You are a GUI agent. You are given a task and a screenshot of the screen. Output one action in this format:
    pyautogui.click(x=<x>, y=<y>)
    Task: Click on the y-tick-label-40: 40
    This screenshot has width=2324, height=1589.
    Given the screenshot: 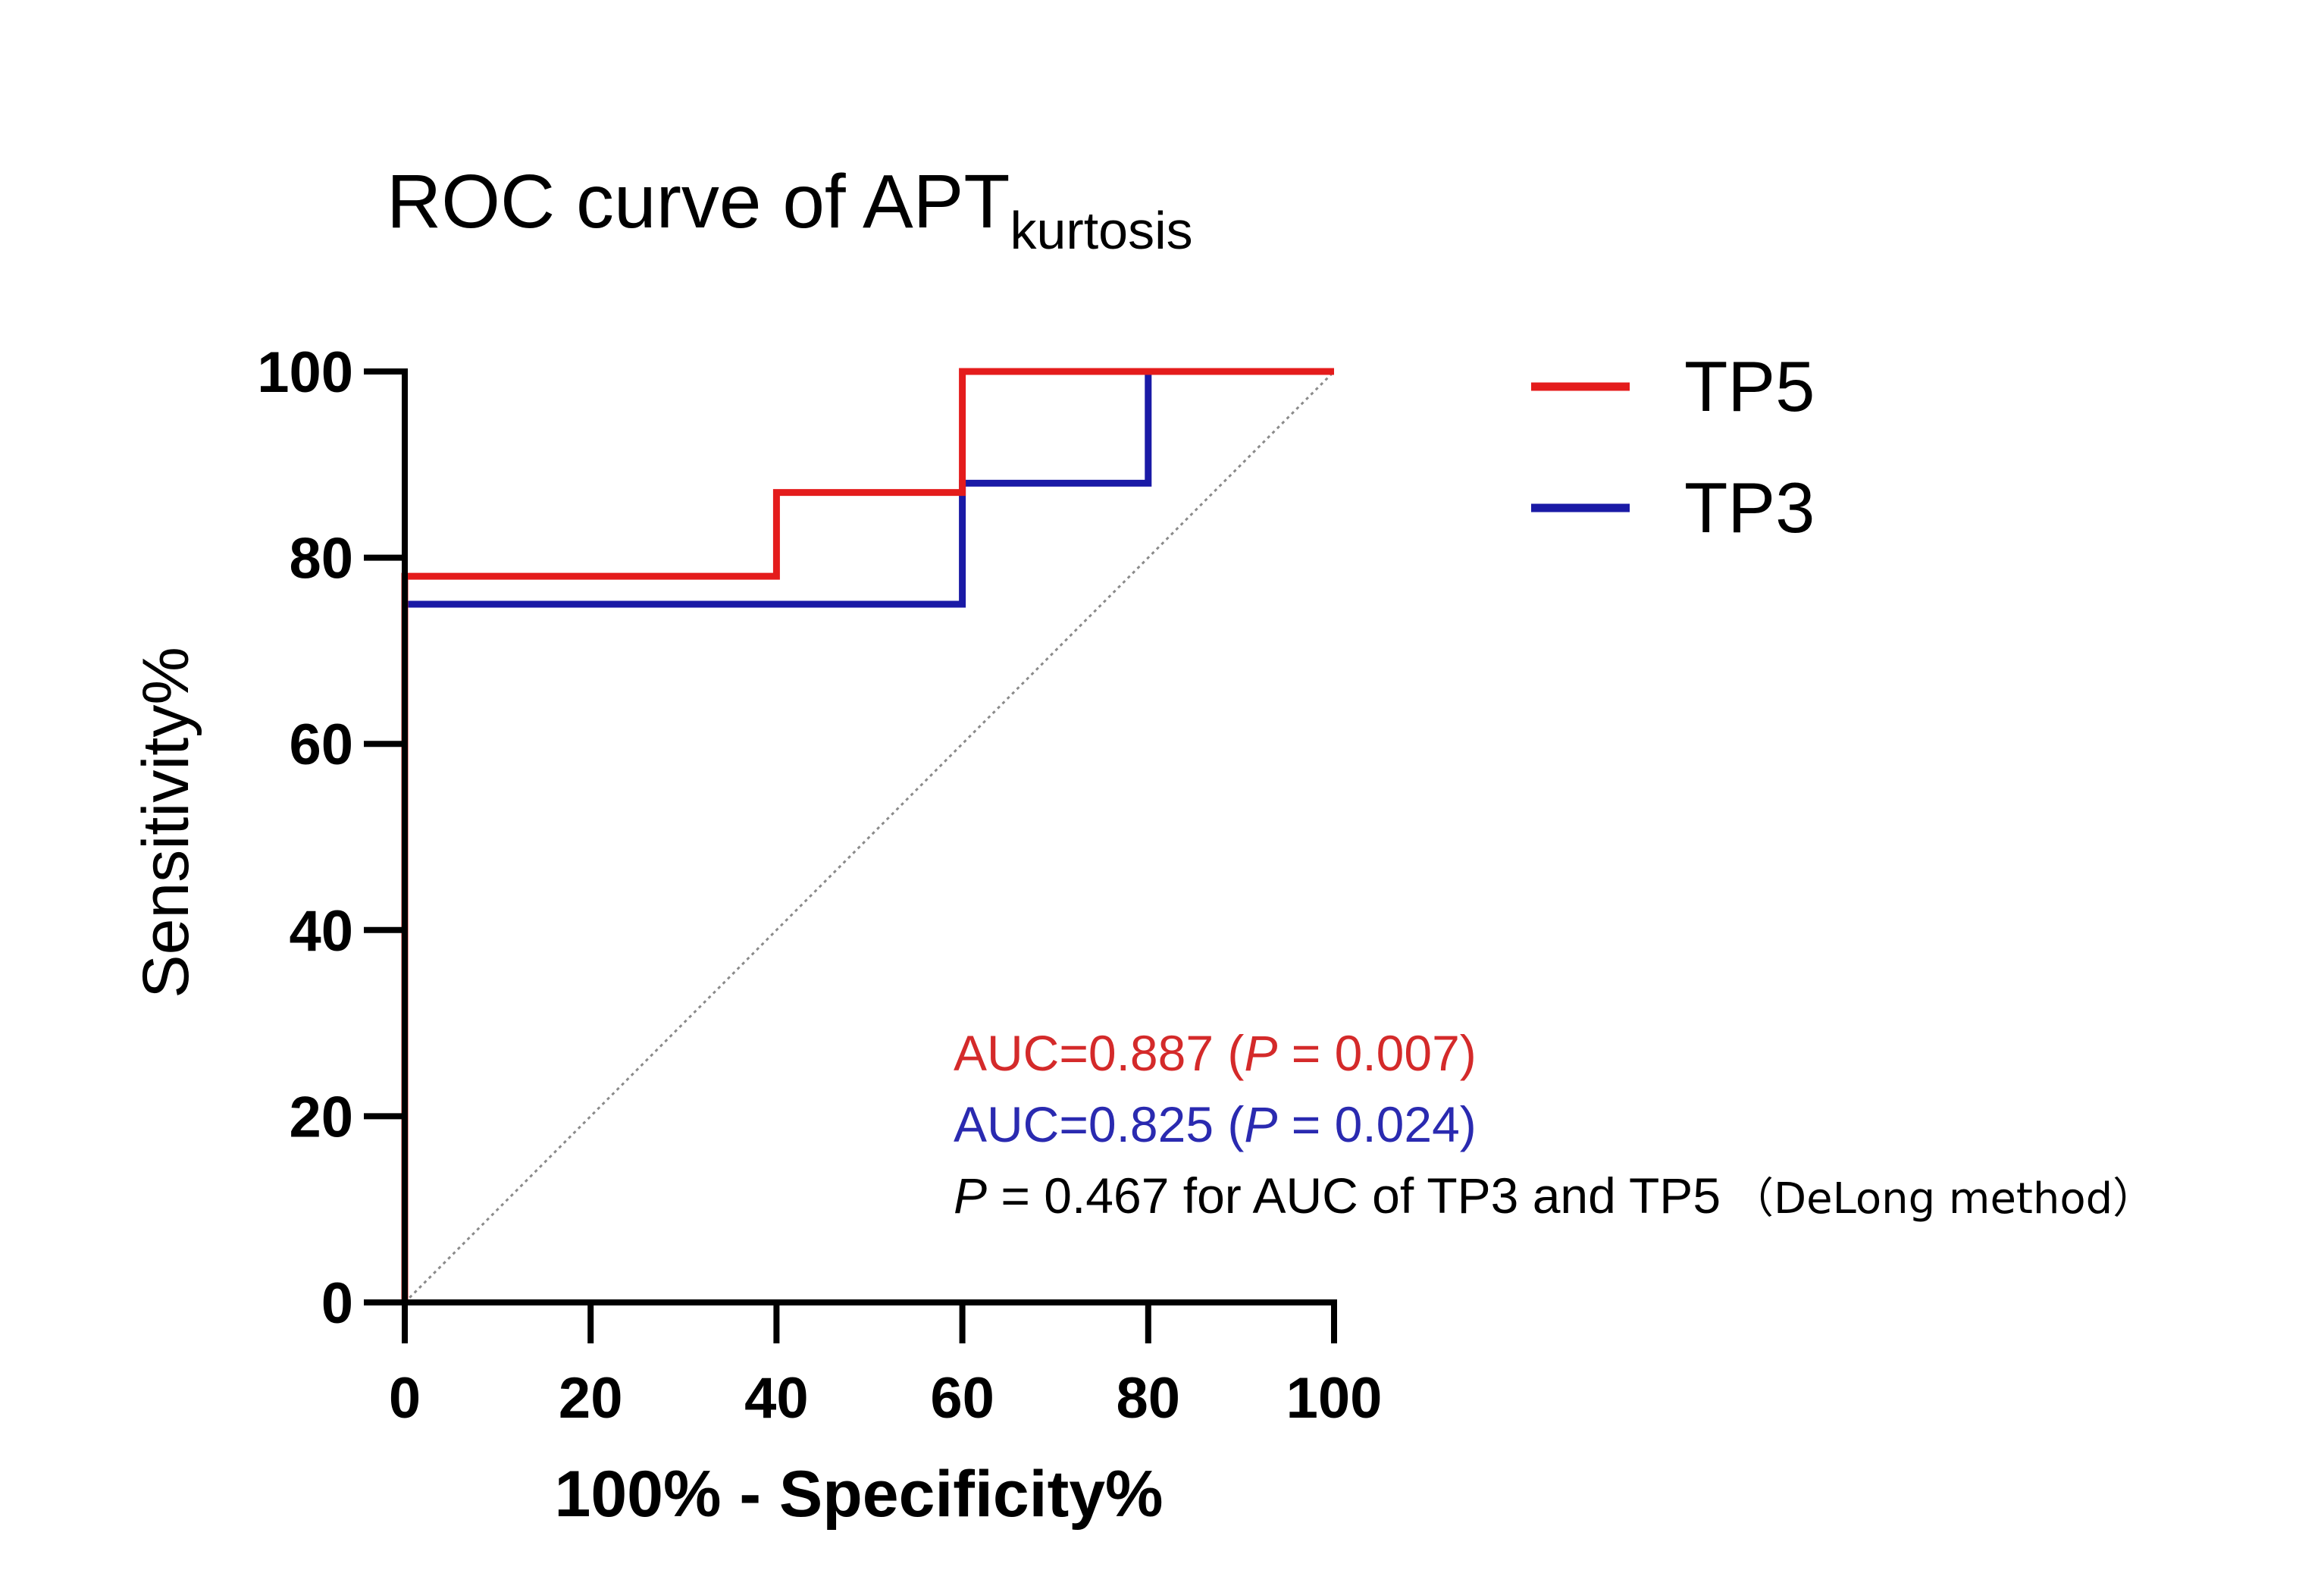 What is the action you would take?
    pyautogui.click(x=321, y=931)
    